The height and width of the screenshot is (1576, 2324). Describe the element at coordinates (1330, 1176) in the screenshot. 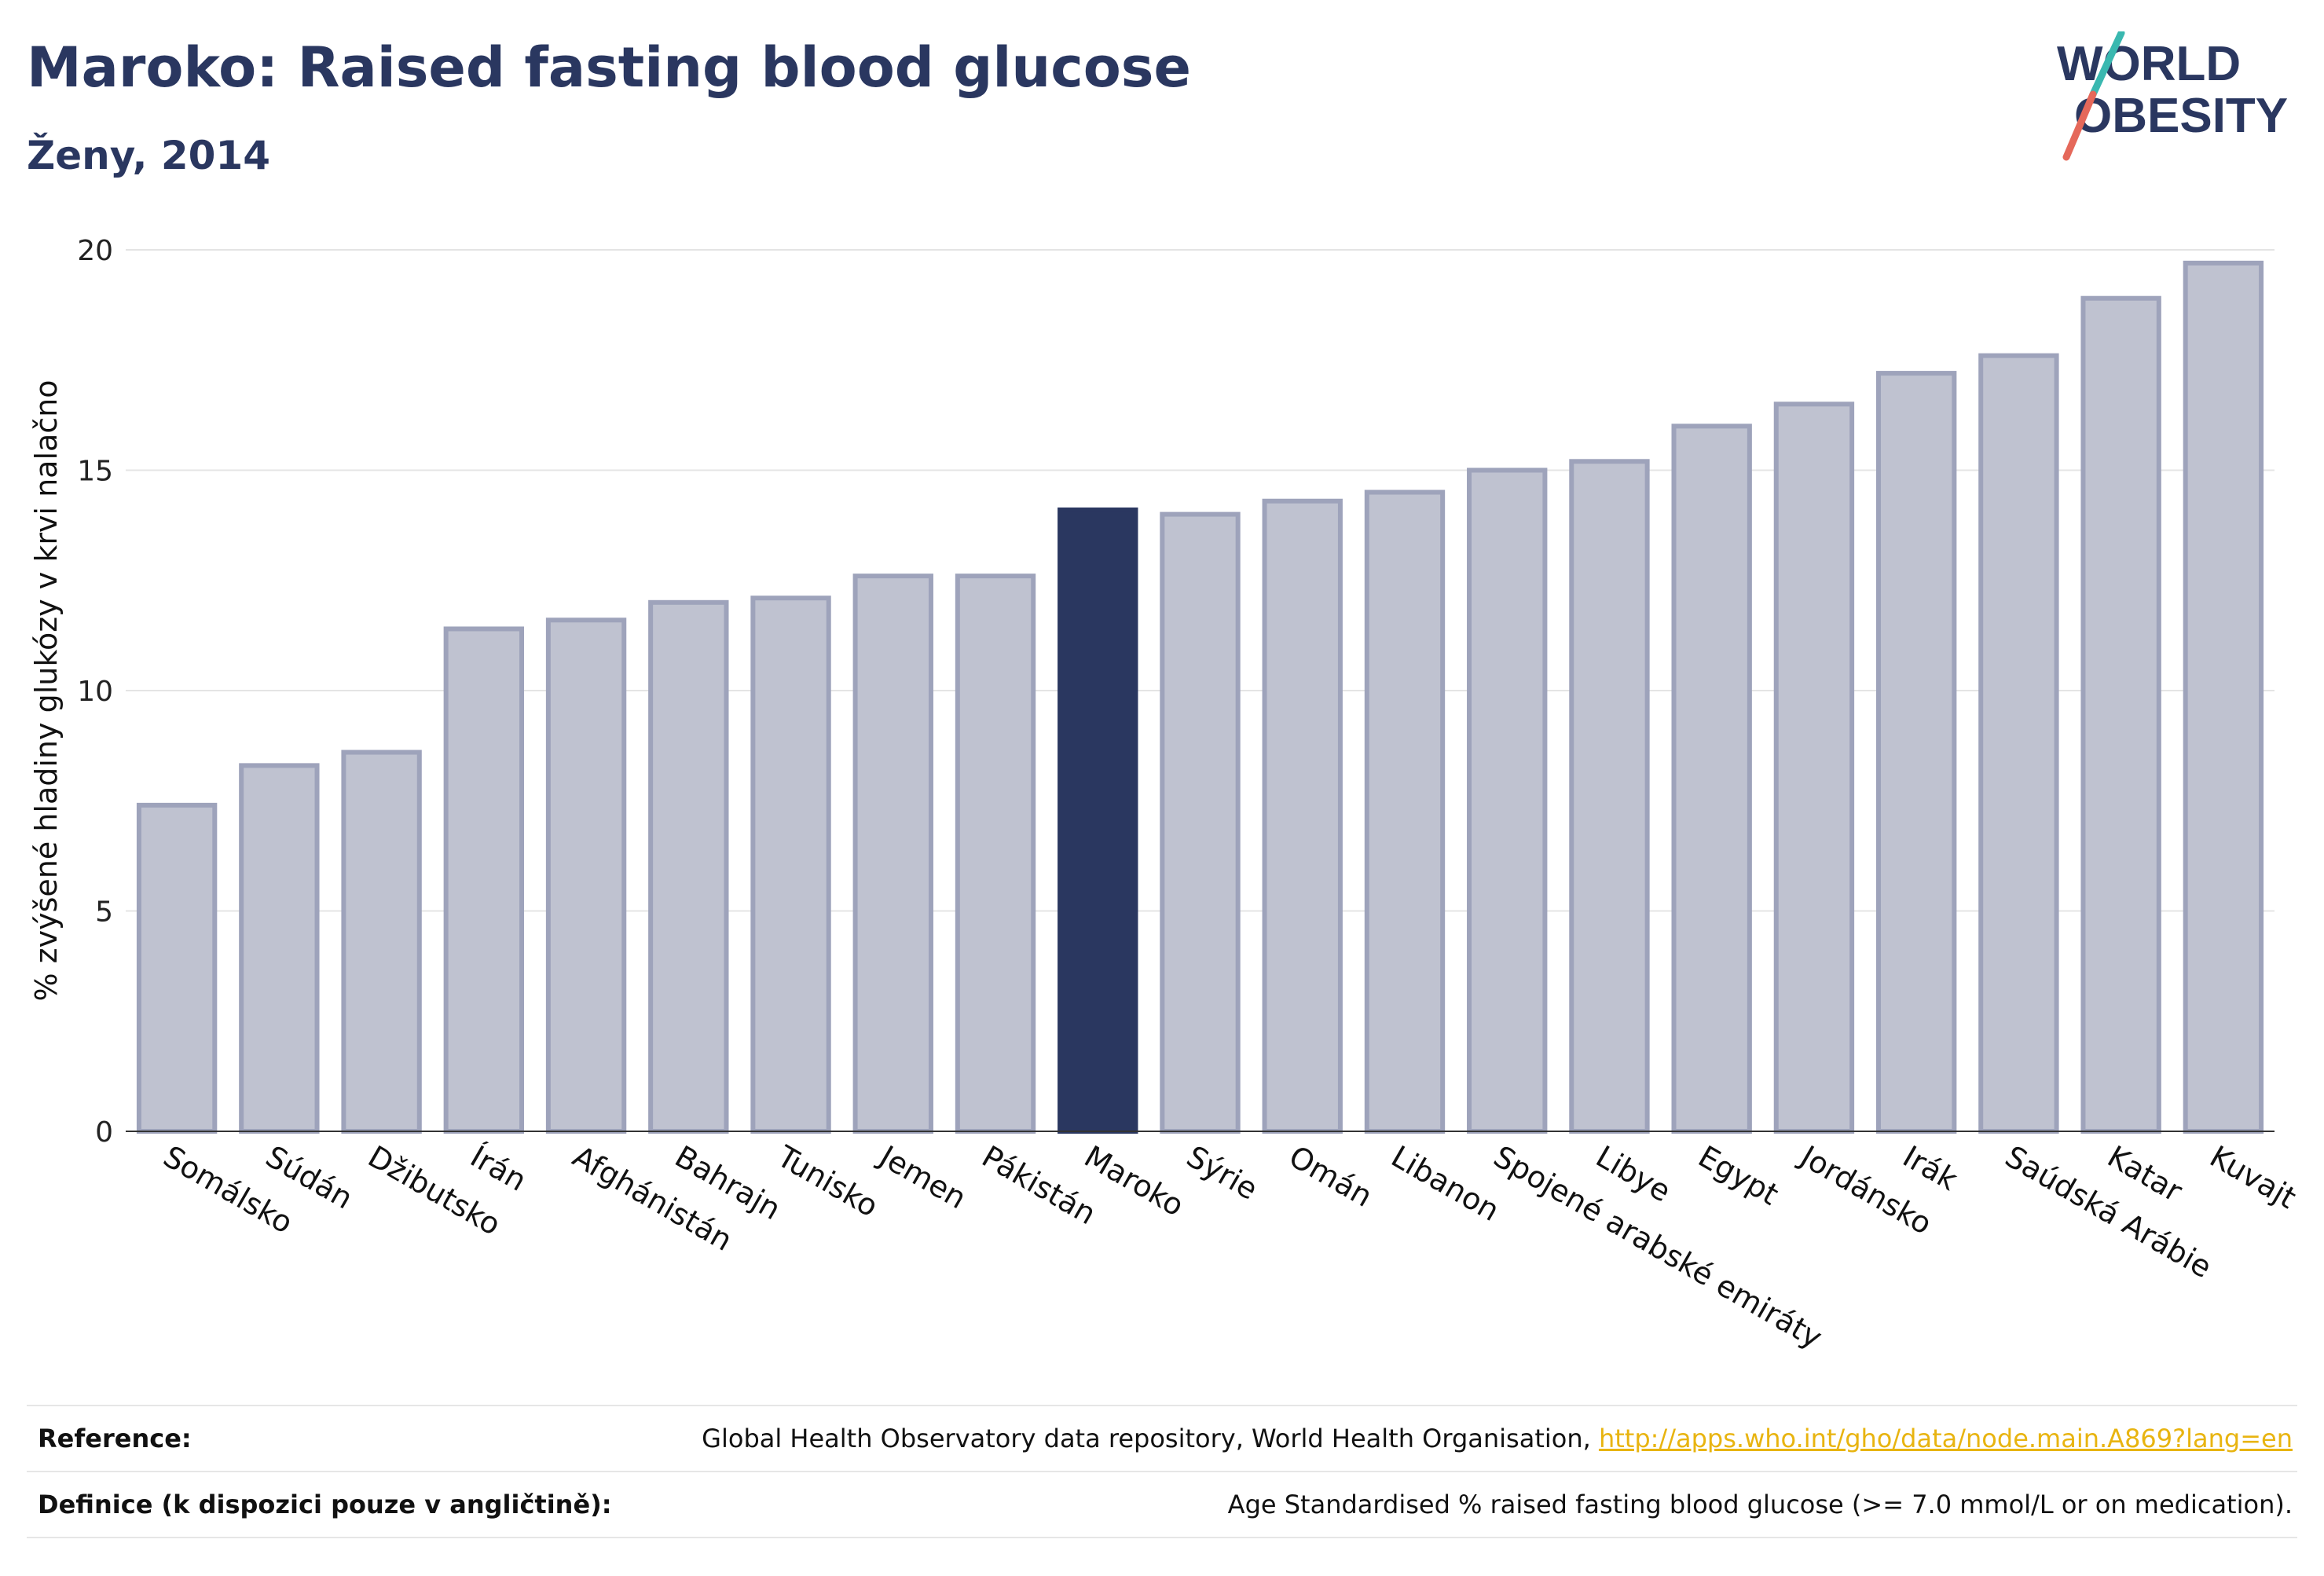

I see `x-tick-label: Omán` at that location.